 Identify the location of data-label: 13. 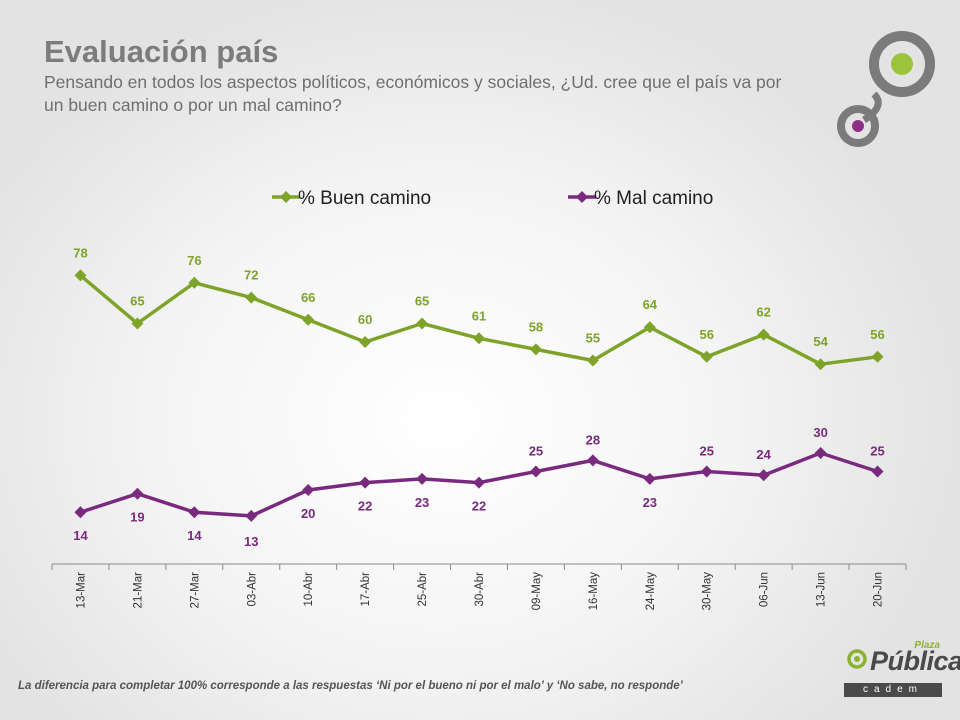
(251, 541).